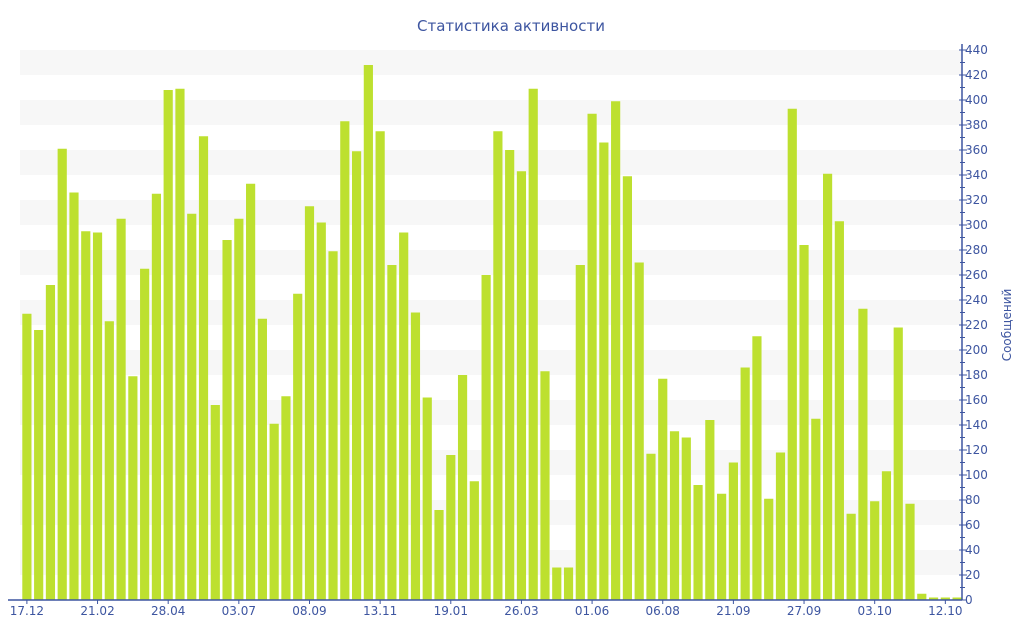 Image resolution: width=1024 pixels, height=644 pixels. Describe the element at coordinates (976, 450) in the screenshot. I see `y-tick-label: 120` at that location.